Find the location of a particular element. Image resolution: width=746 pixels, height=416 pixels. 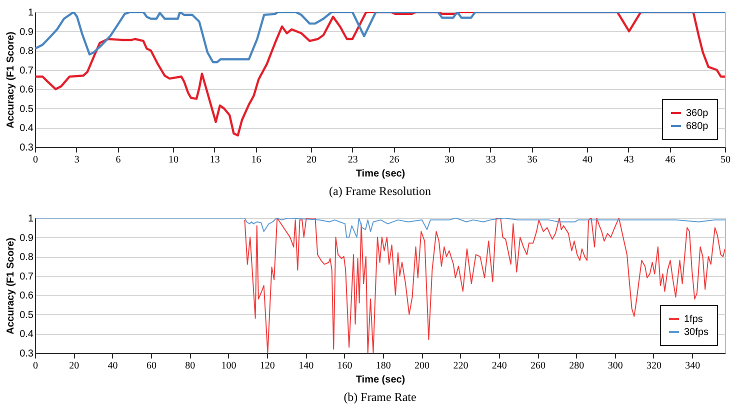

x-tick-label: 30 is located at coordinates (449, 160).